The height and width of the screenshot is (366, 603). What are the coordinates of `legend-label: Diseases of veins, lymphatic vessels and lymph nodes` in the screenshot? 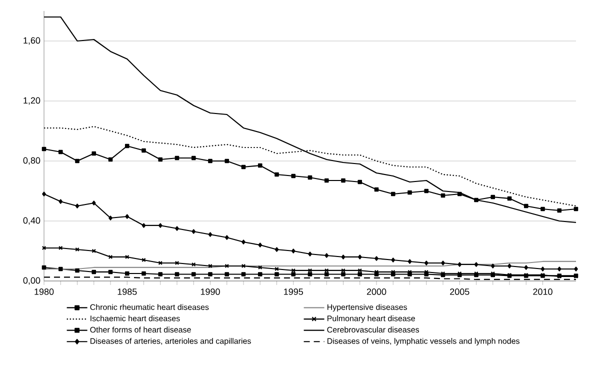 It's located at (423, 342).